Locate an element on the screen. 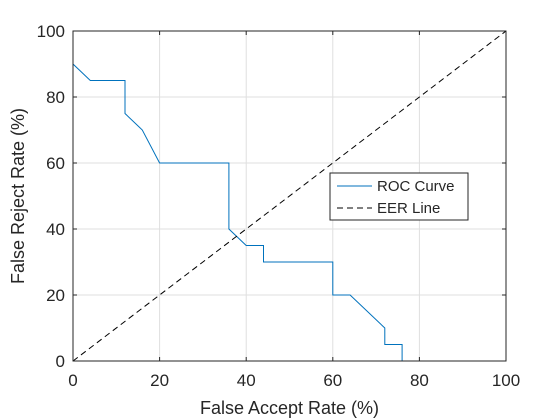 This screenshot has height=420, width=560. x-tick-label: 100 is located at coordinates (506, 380).